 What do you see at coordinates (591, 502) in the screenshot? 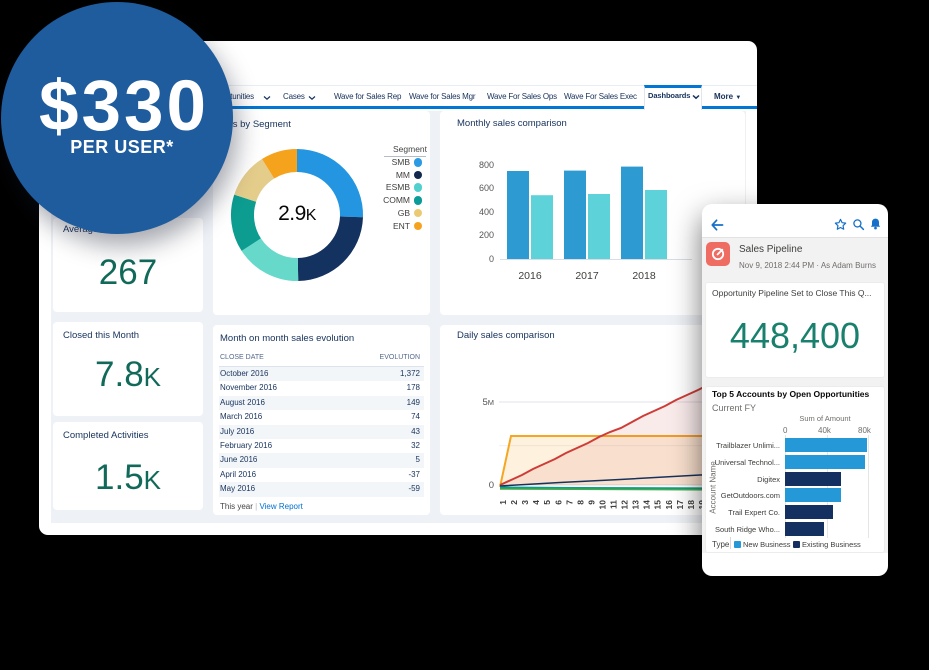
I see `svg-text: 9` at bounding box center [591, 502].